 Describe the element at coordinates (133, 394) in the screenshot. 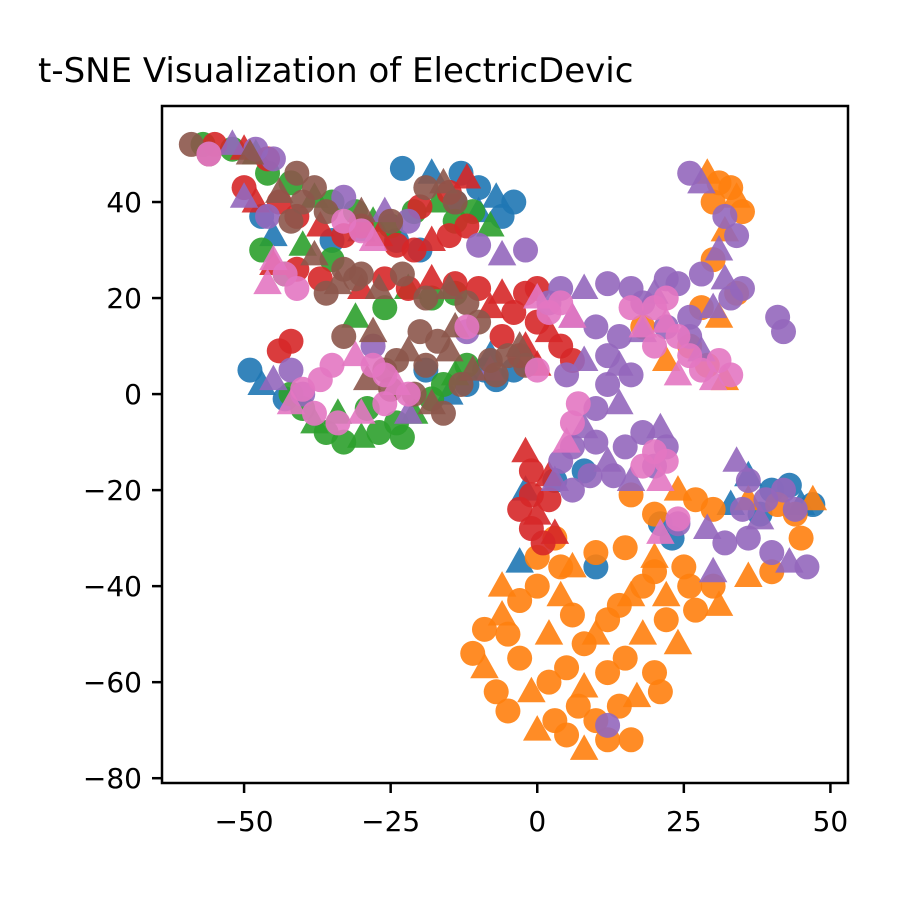

I see `y-tick-label: 0` at that location.